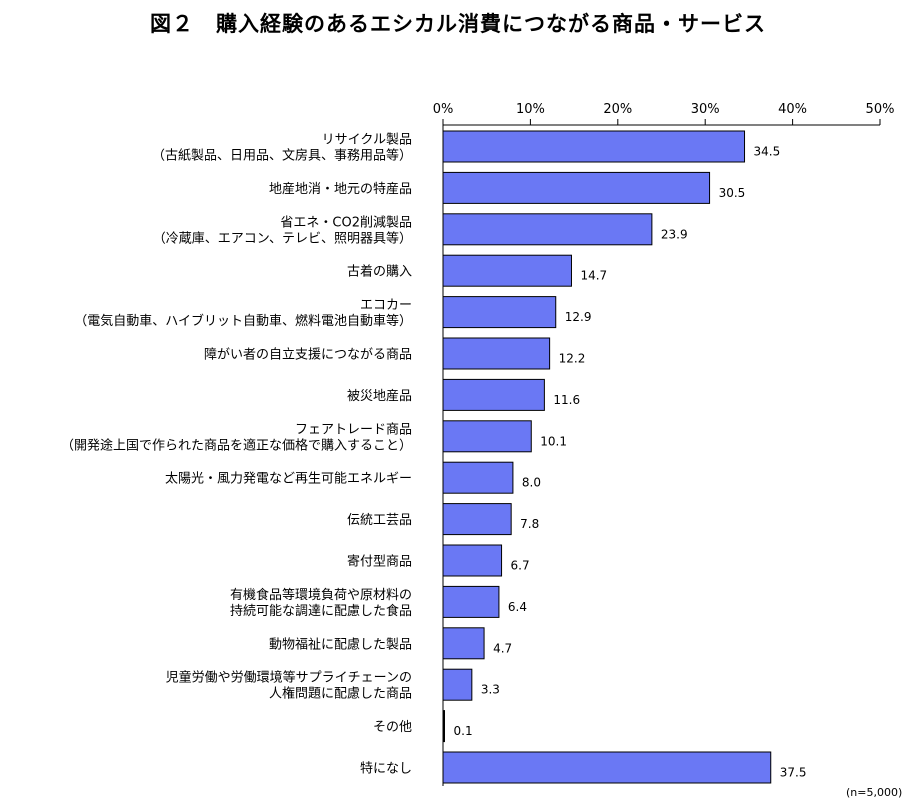 The height and width of the screenshot is (811, 916). I want to click on category-label: 太陽光・風力発電など再生可能エネルギー, so click(288, 479).